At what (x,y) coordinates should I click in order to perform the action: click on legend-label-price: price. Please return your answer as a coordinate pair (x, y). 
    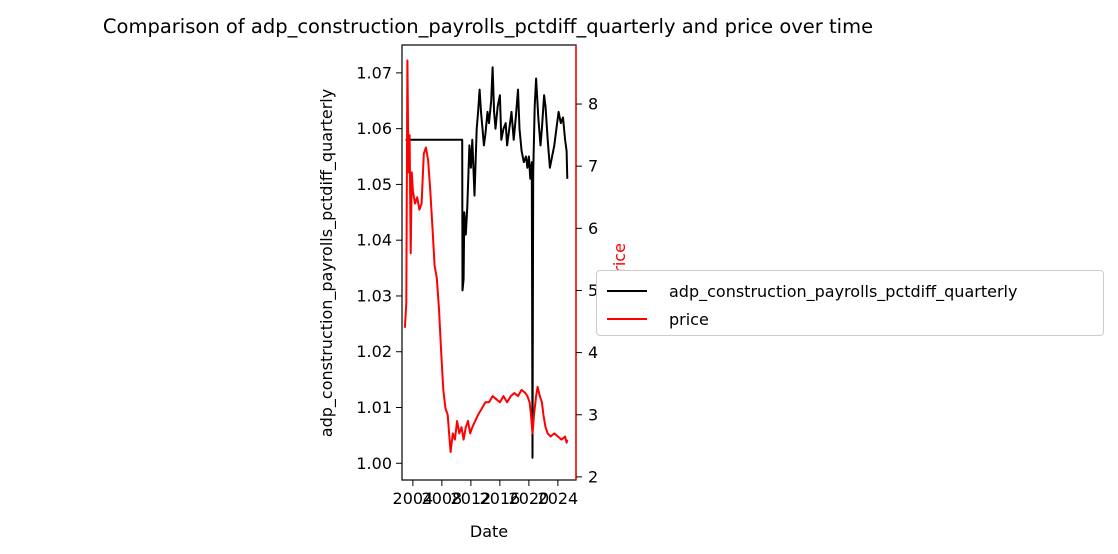
    Looking at the image, I should click on (689, 319).